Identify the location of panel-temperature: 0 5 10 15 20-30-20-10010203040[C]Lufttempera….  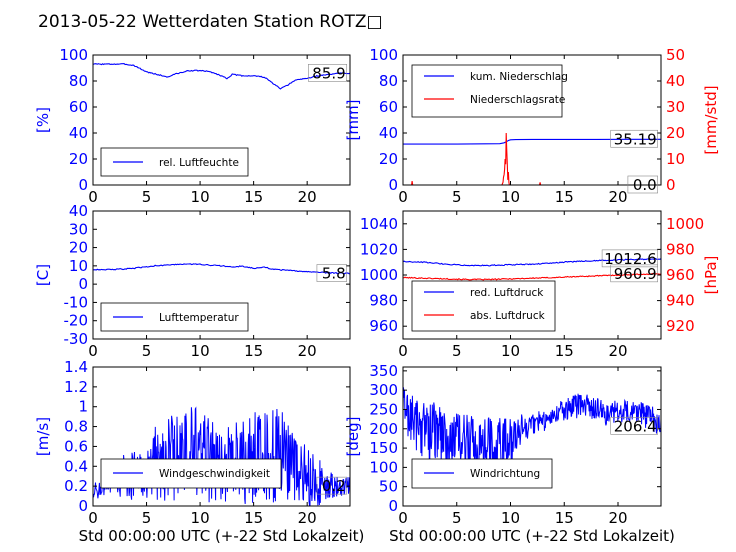
(192, 281).